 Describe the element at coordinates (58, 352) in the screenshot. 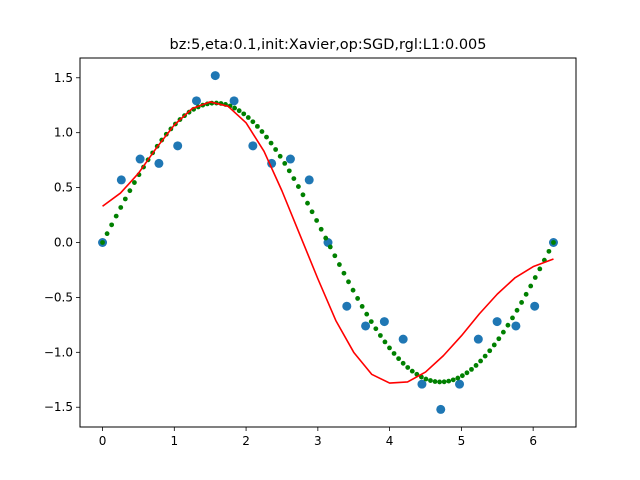

I see `y-tick-label: −1.0` at that location.